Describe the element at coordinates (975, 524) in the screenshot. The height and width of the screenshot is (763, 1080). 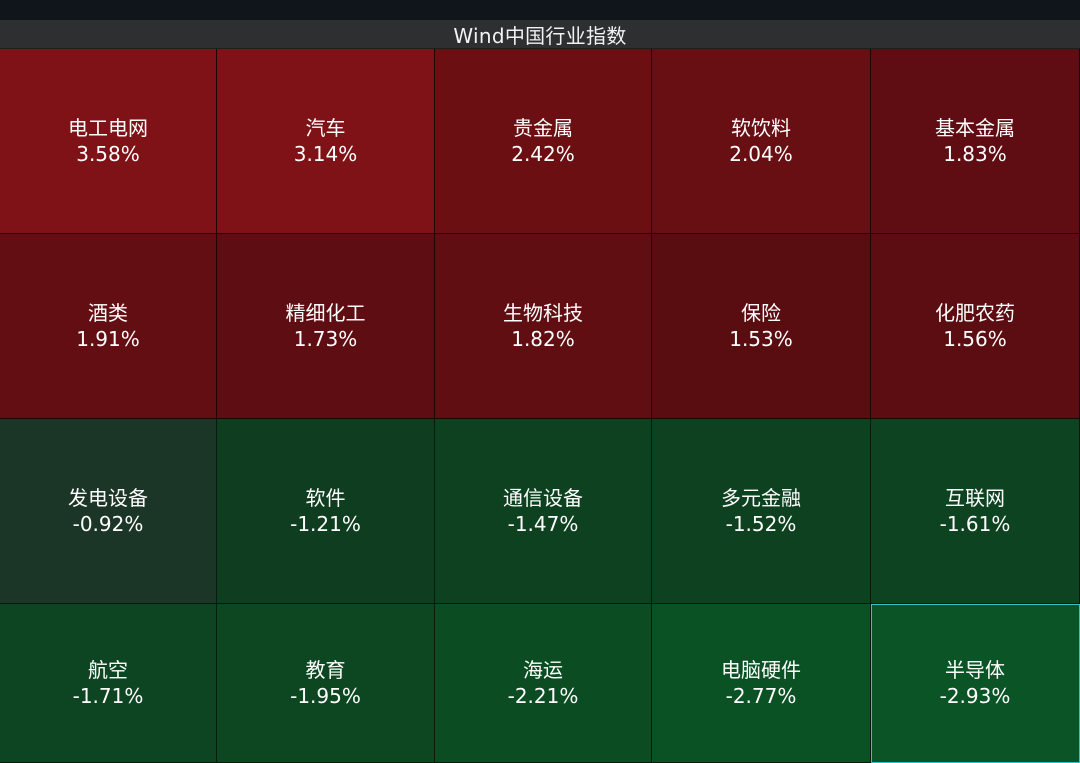
I see `tile-change: -1.61%` at that location.